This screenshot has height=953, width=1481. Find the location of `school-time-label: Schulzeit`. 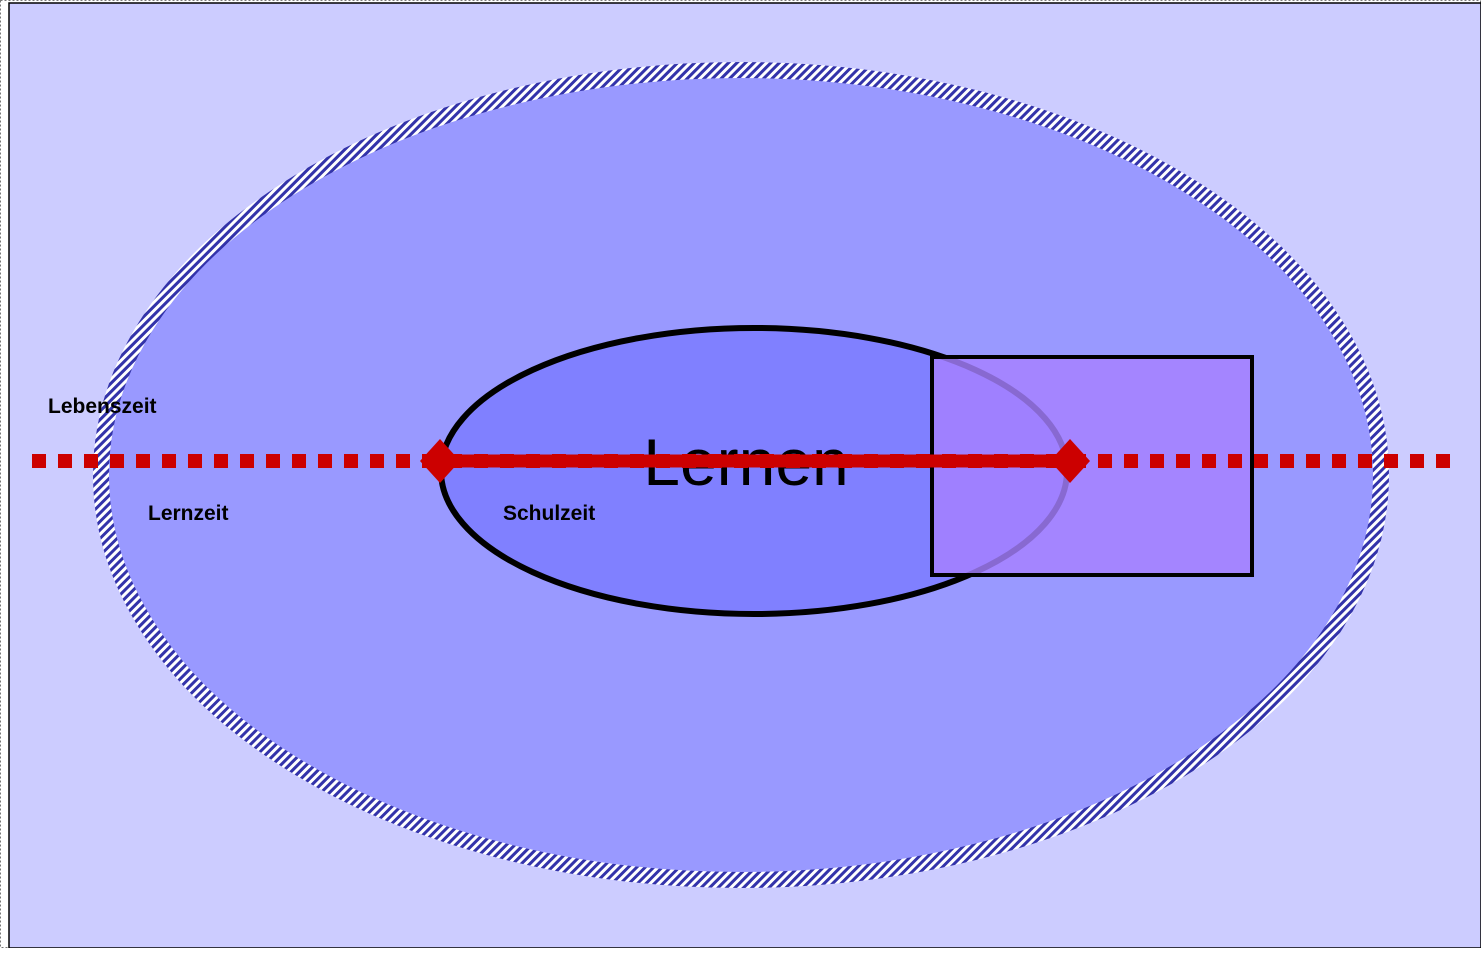

school-time-label: Schulzeit is located at coordinates (549, 513).